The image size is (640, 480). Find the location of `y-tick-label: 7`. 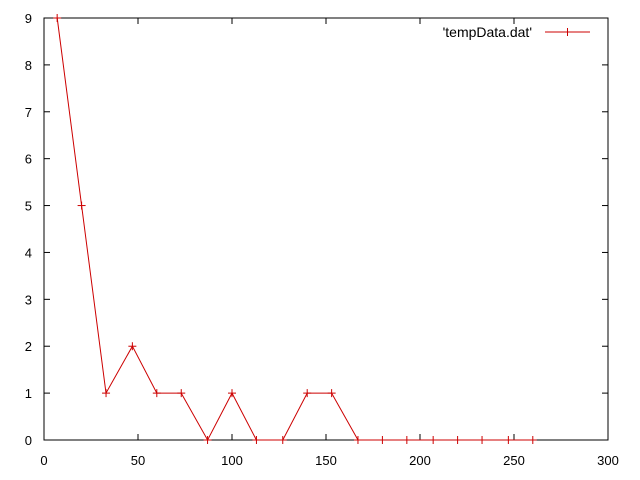

y-tick-label: 7 is located at coordinates (28, 112).